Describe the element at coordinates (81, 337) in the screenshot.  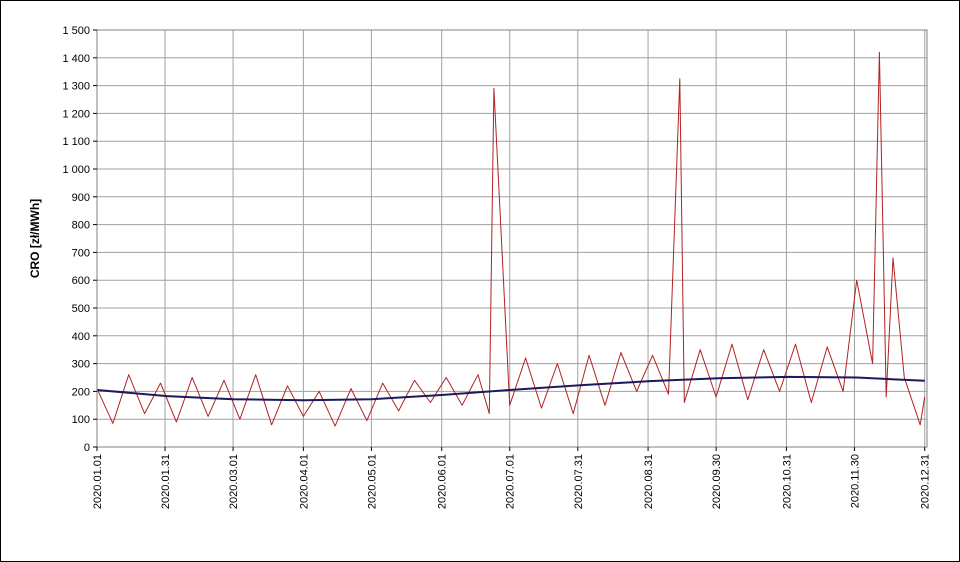
I see `y-tick-label: 400` at that location.